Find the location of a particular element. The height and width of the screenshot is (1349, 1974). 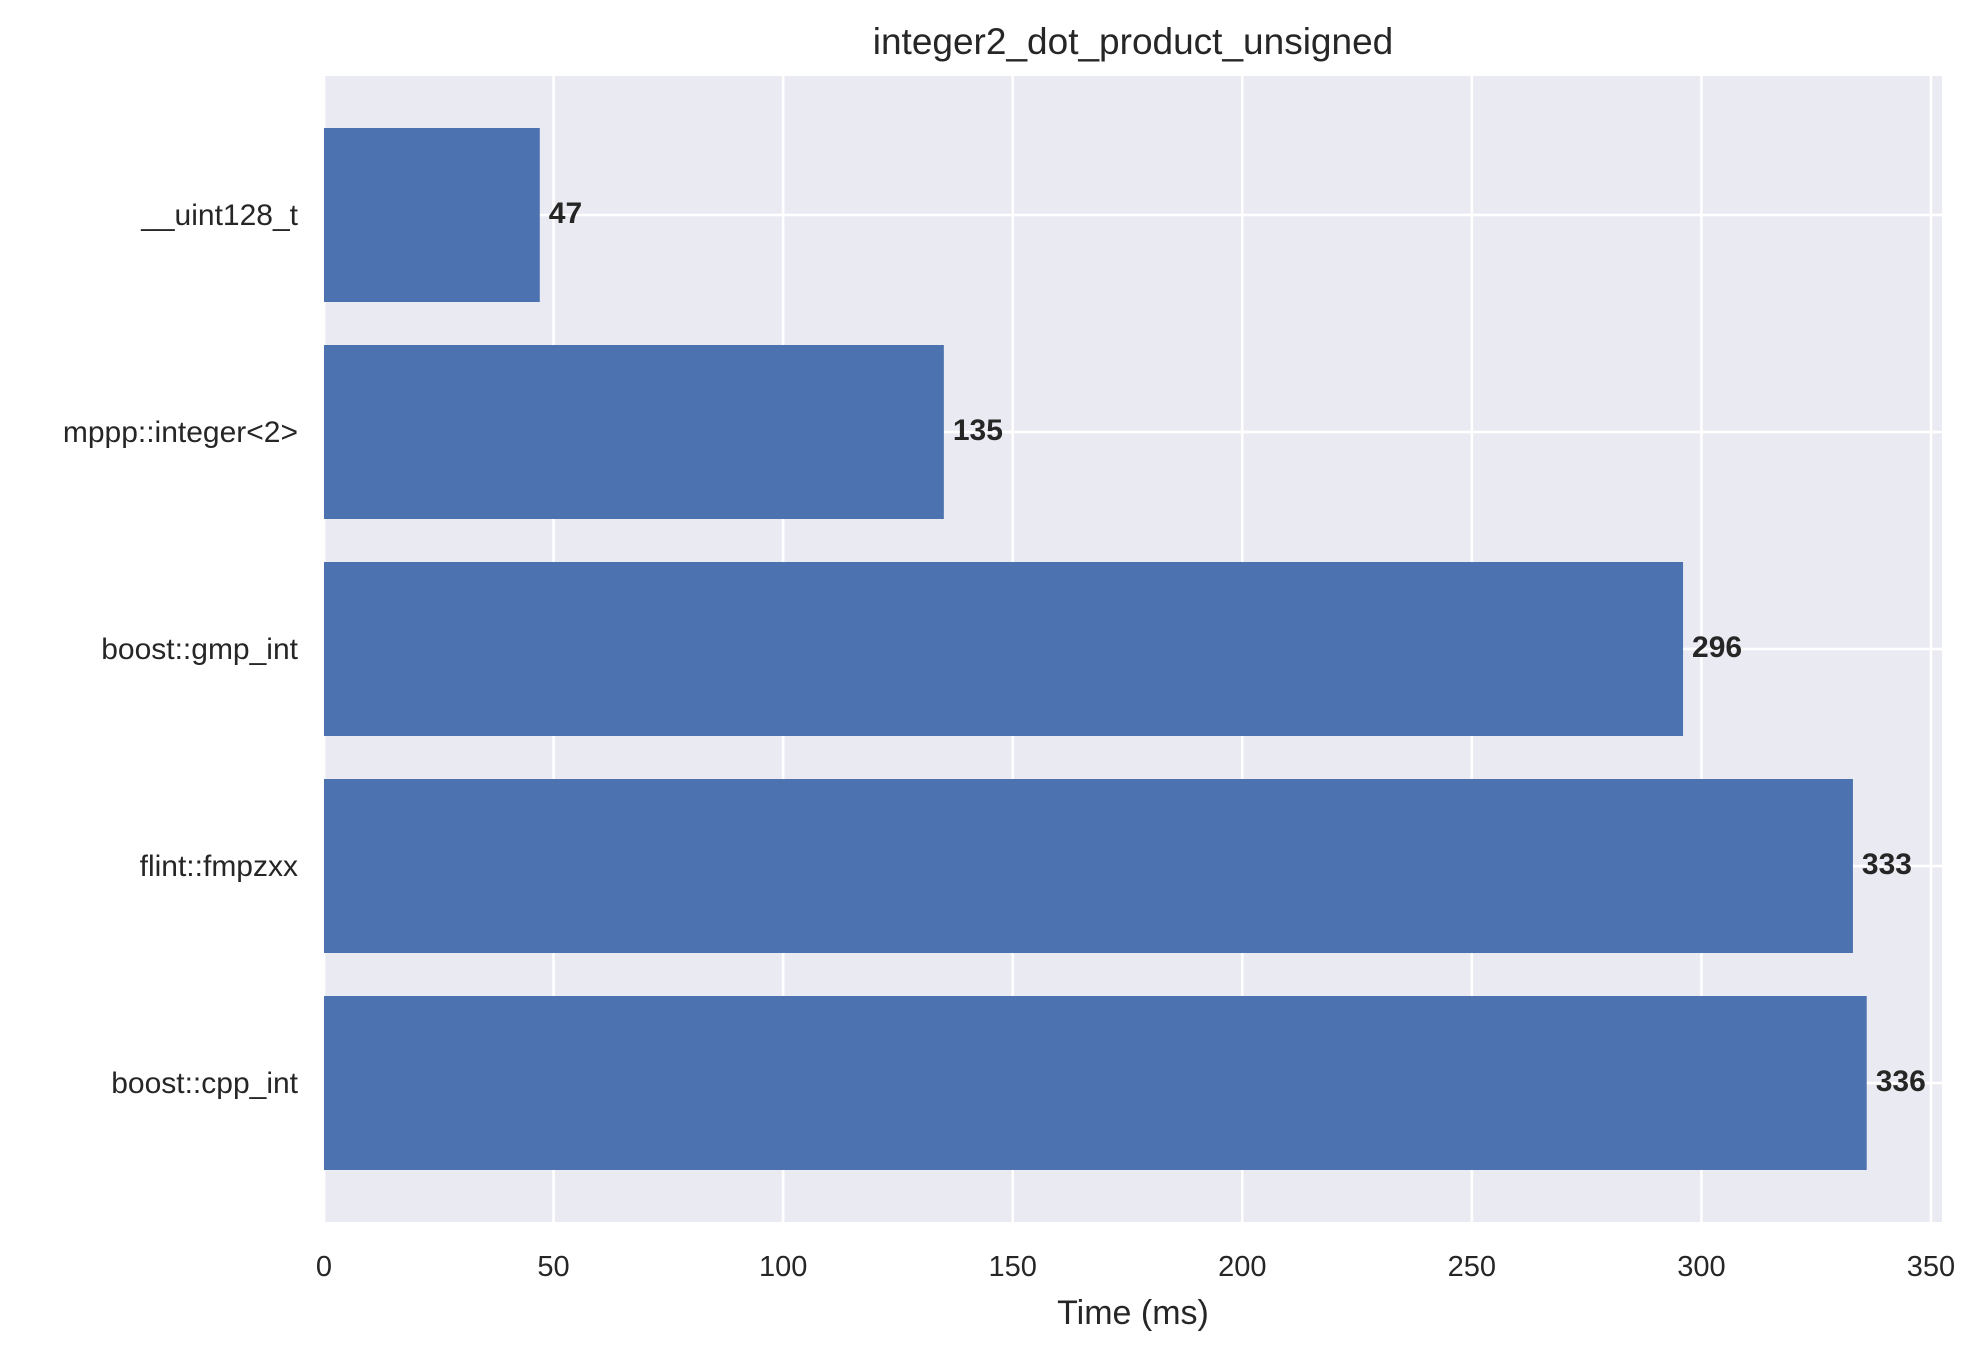

category-label: boost::gmp_int is located at coordinates (199, 649).